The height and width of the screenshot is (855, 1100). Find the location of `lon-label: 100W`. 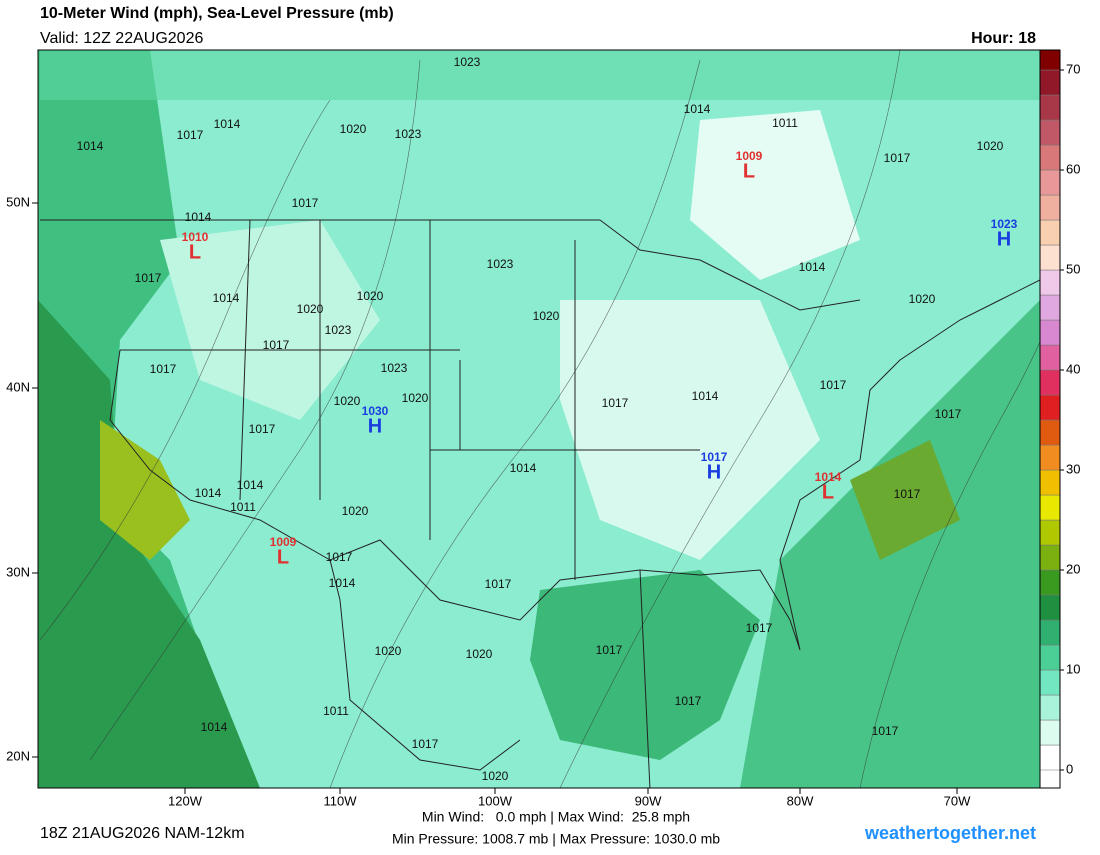

lon-label: 100W is located at coordinates (495, 800).